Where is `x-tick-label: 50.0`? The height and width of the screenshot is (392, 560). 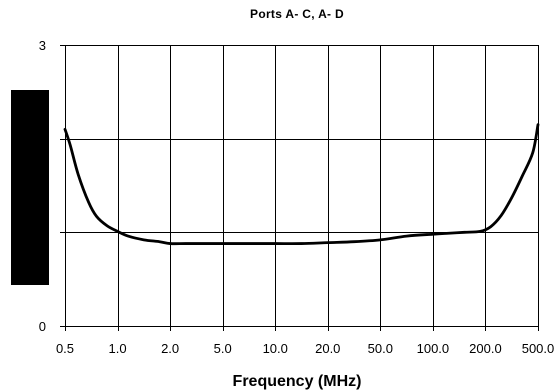 x-tick-label: 50.0 is located at coordinates (380, 348).